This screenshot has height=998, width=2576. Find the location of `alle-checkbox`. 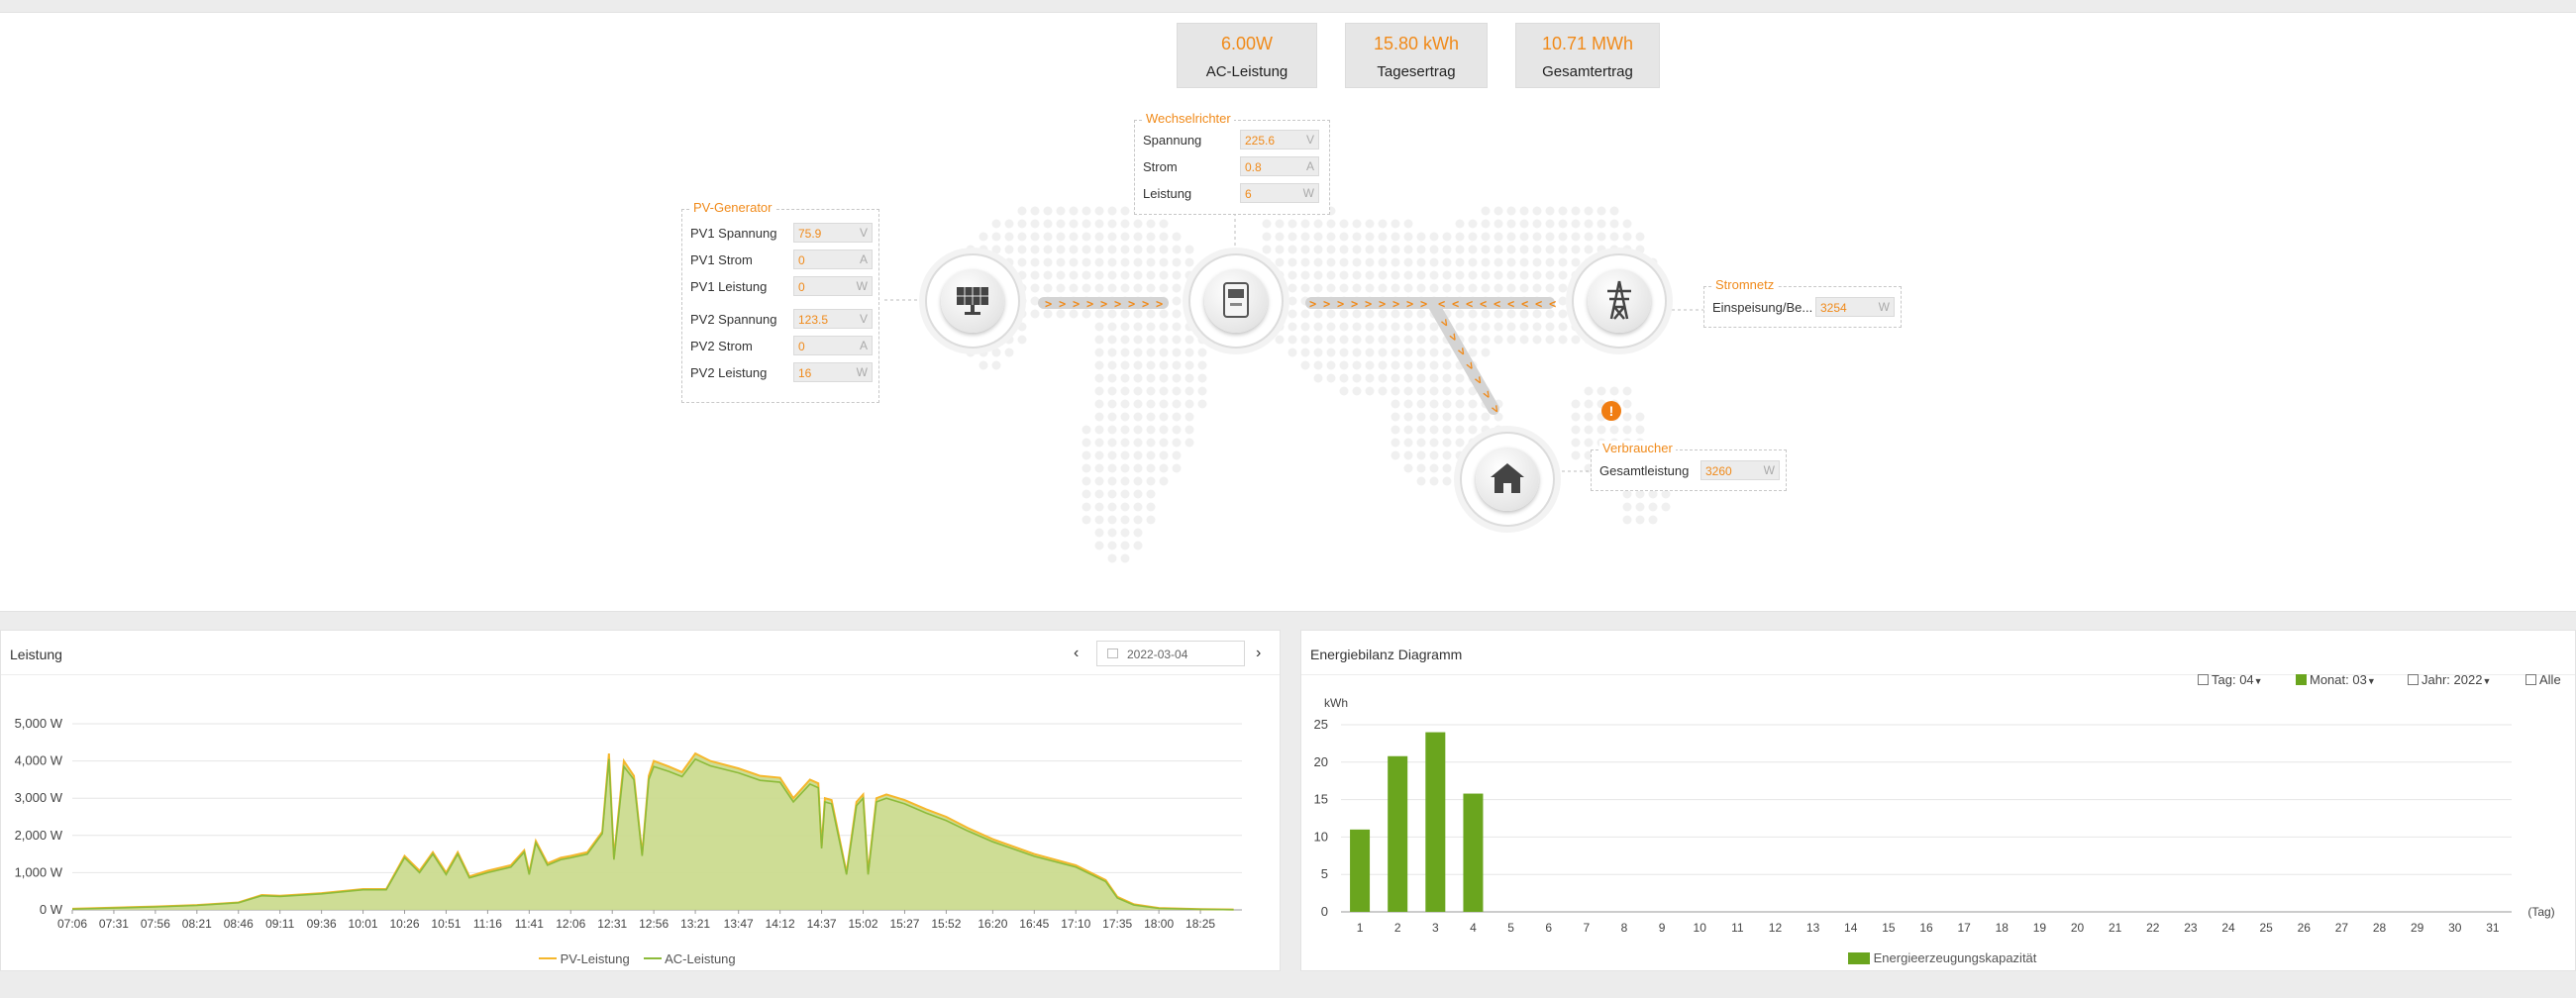

alle-checkbox is located at coordinates (2530, 679).